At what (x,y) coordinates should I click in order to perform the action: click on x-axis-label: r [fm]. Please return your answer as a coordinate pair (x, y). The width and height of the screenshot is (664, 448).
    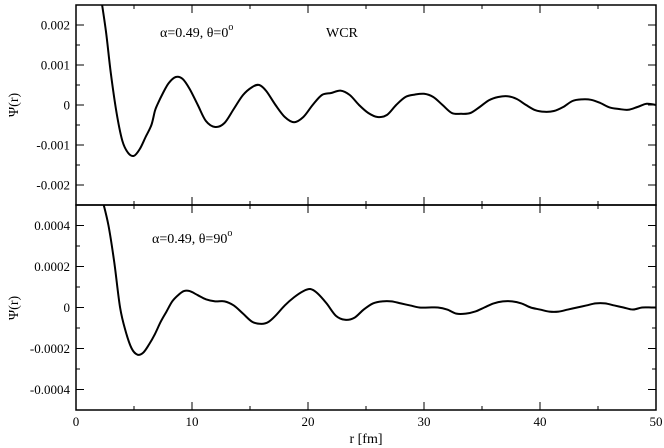
    Looking at the image, I should click on (365, 439).